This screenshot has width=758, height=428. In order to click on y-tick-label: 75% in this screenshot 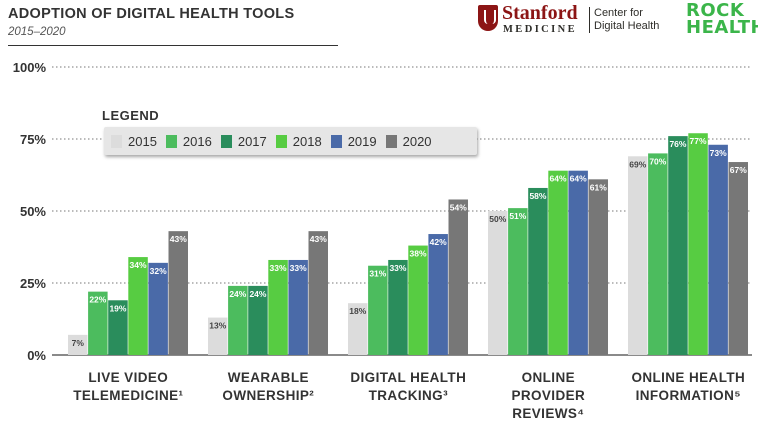, I will do `click(33, 139)`.